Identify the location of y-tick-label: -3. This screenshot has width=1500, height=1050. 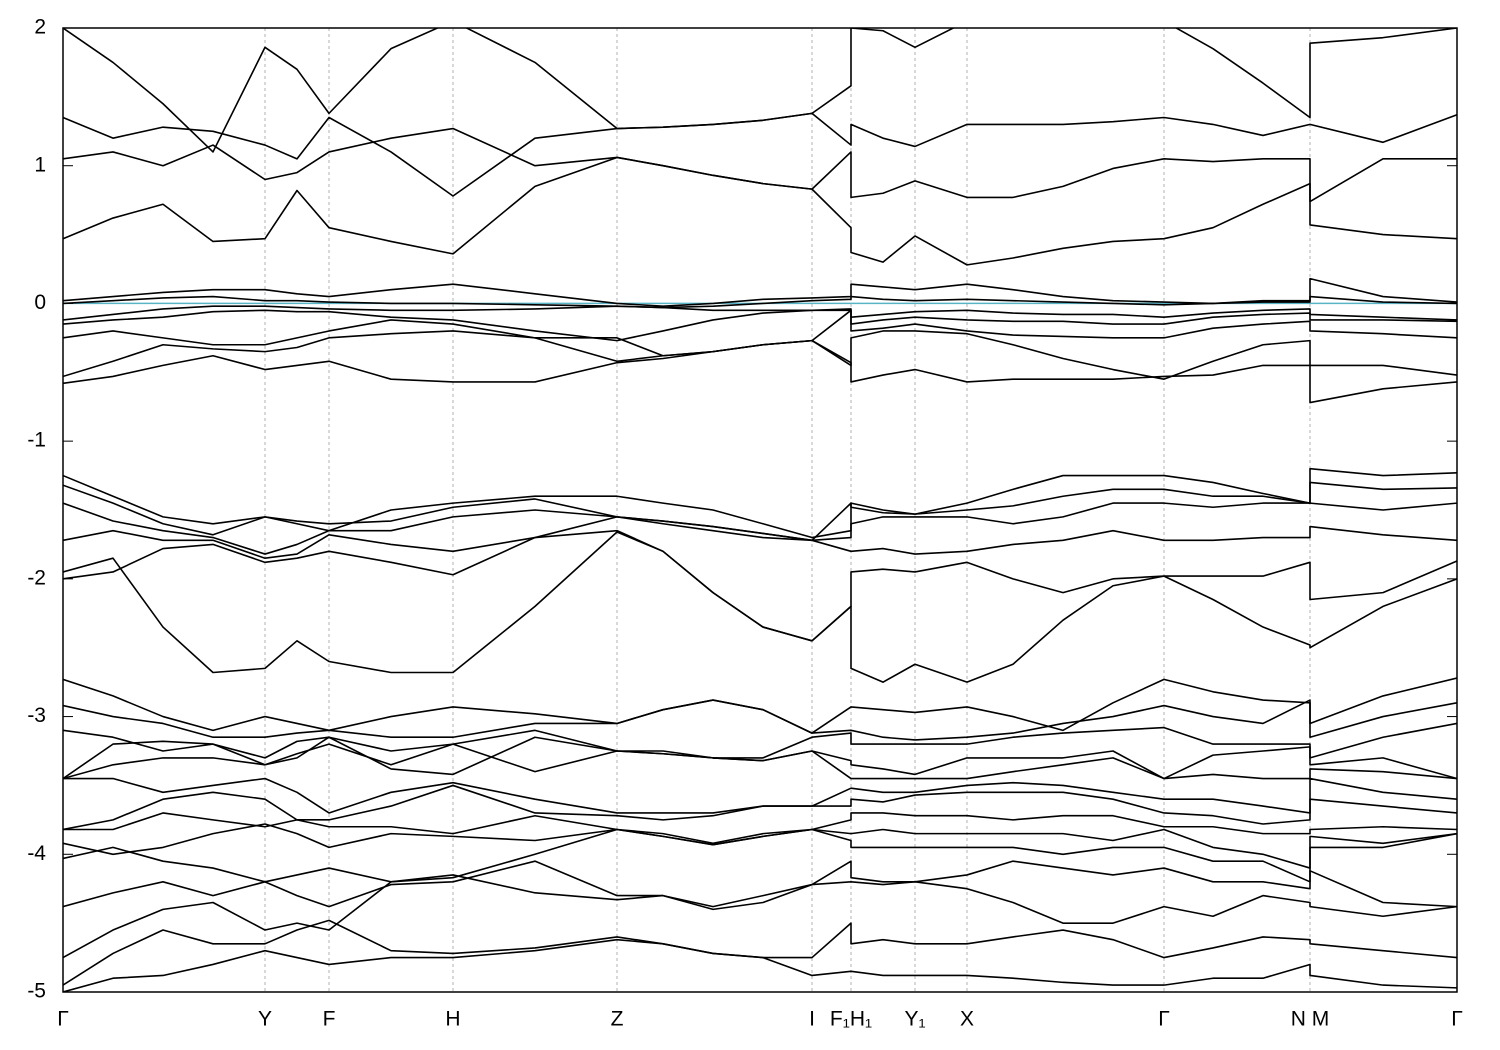
(36, 715).